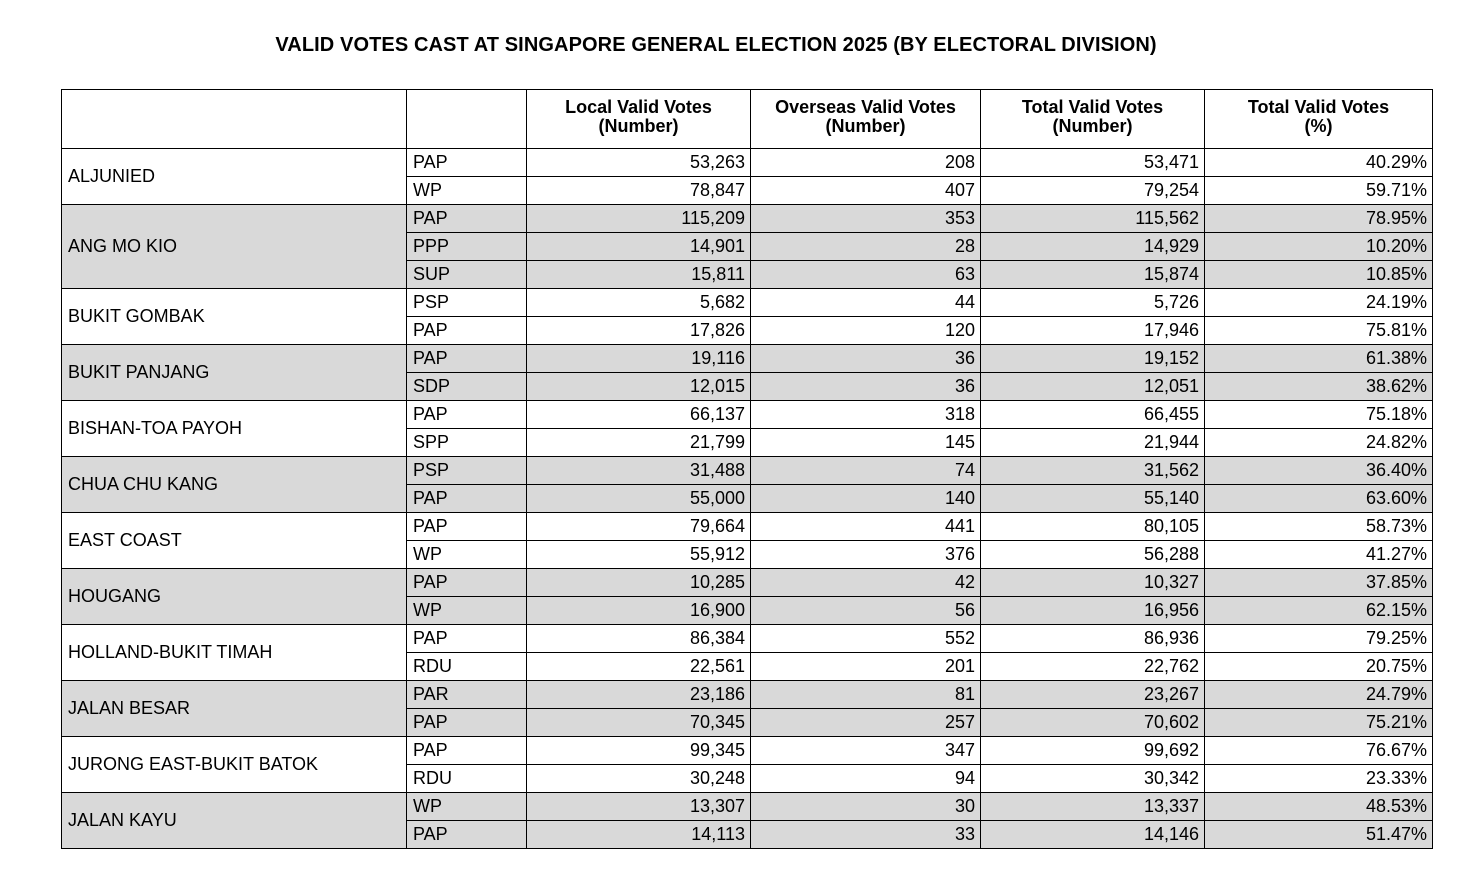 Image resolution: width=1472 pixels, height=870 pixels. I want to click on party-cell: RDU, so click(466, 666).